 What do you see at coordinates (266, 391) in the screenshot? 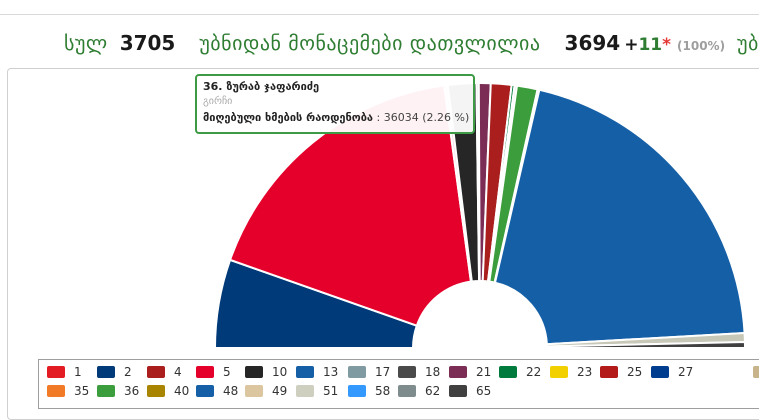
I see `legend-item-49: 49` at bounding box center [266, 391].